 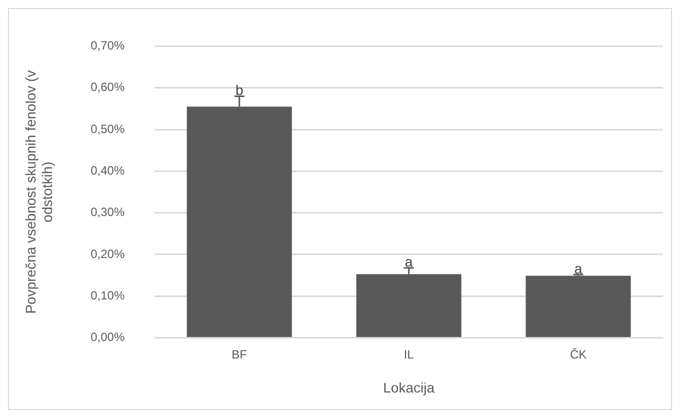 What do you see at coordinates (409, 387) in the screenshot?
I see `x-axis-title: Lokacija` at bounding box center [409, 387].